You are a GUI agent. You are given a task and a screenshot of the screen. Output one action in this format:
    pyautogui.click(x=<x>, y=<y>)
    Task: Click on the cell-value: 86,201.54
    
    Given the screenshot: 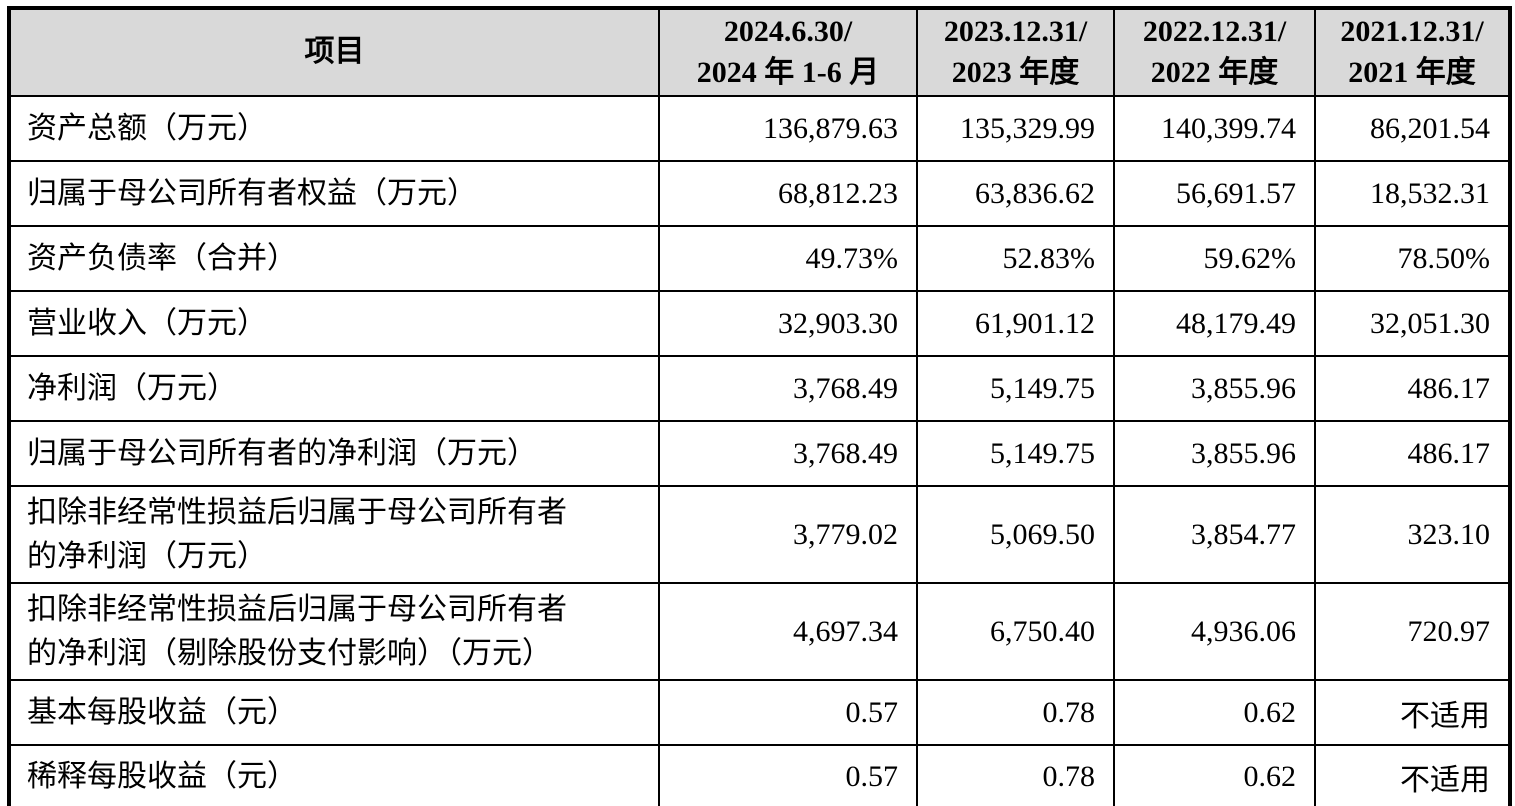 What is the action you would take?
    pyautogui.click(x=1412, y=128)
    